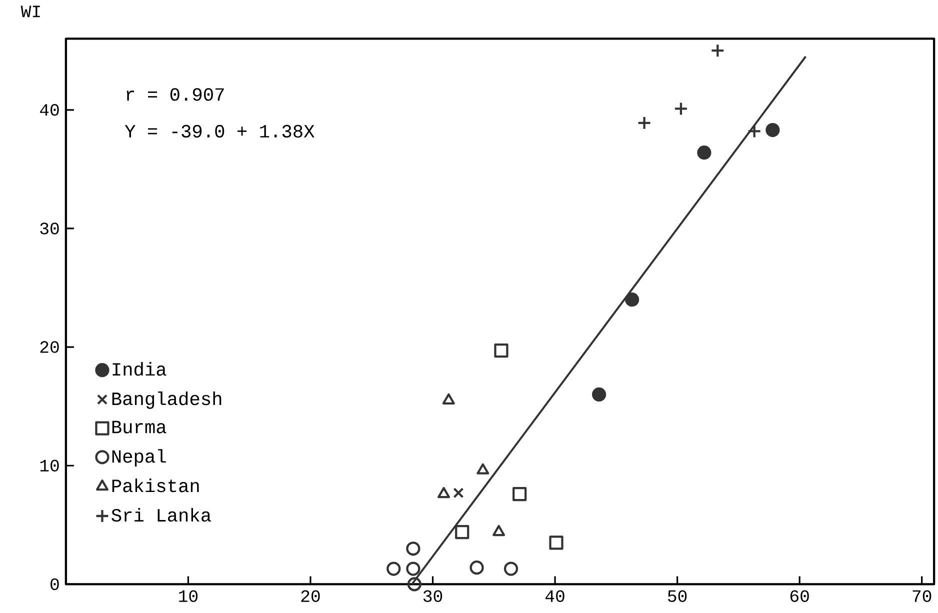 The width and height of the screenshot is (938, 613). Describe the element at coordinates (139, 457) in the screenshot. I see `legend-label: Nepal` at that location.